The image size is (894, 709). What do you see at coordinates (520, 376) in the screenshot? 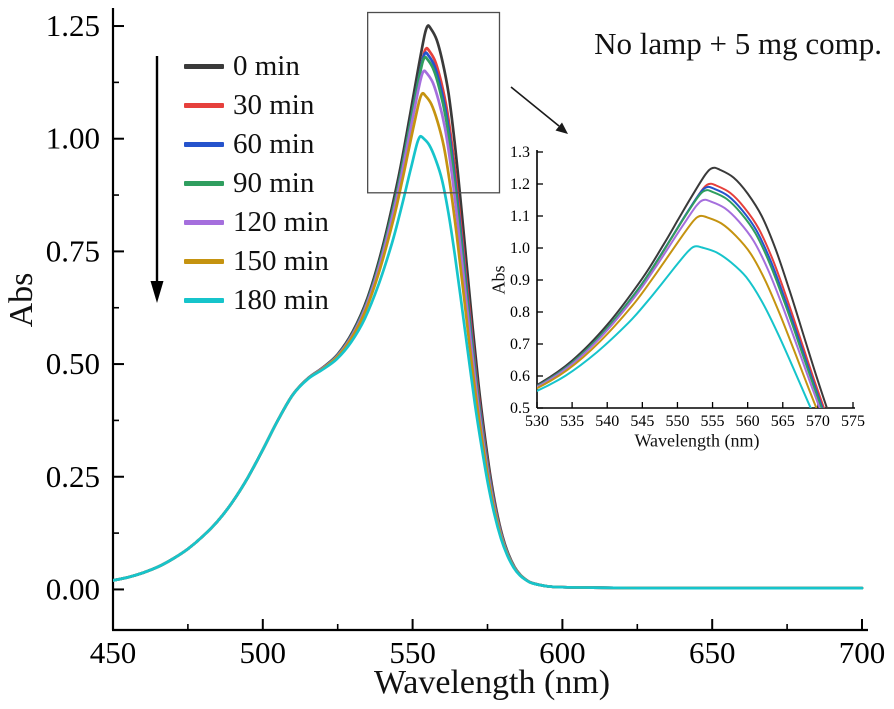
I see `inset-y-tick-label: 0.6` at bounding box center [520, 376].